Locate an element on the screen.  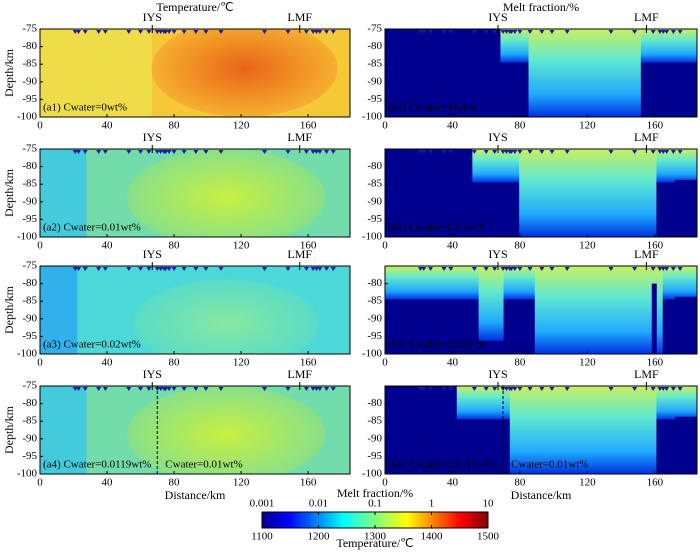
x-tick-label: 120 is located at coordinates (587, 126).